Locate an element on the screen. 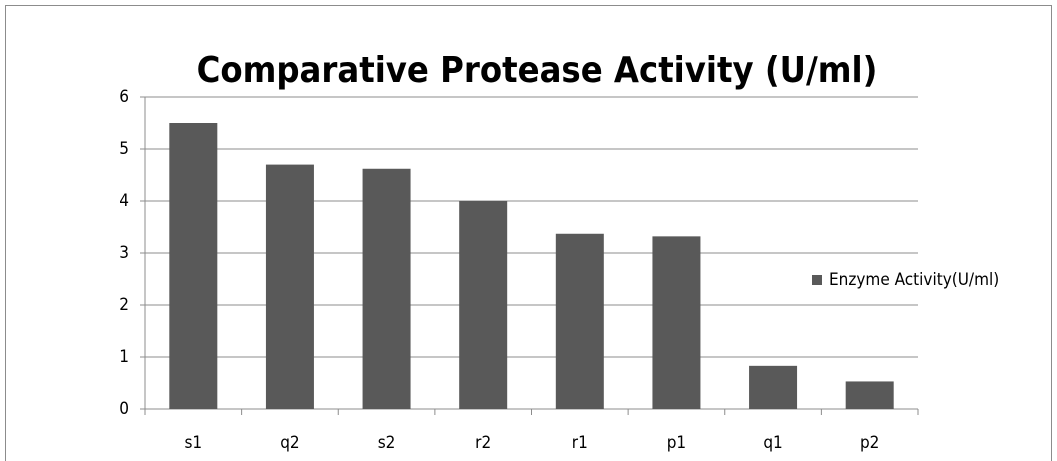  x-tick-label: q1 is located at coordinates (772, 443).